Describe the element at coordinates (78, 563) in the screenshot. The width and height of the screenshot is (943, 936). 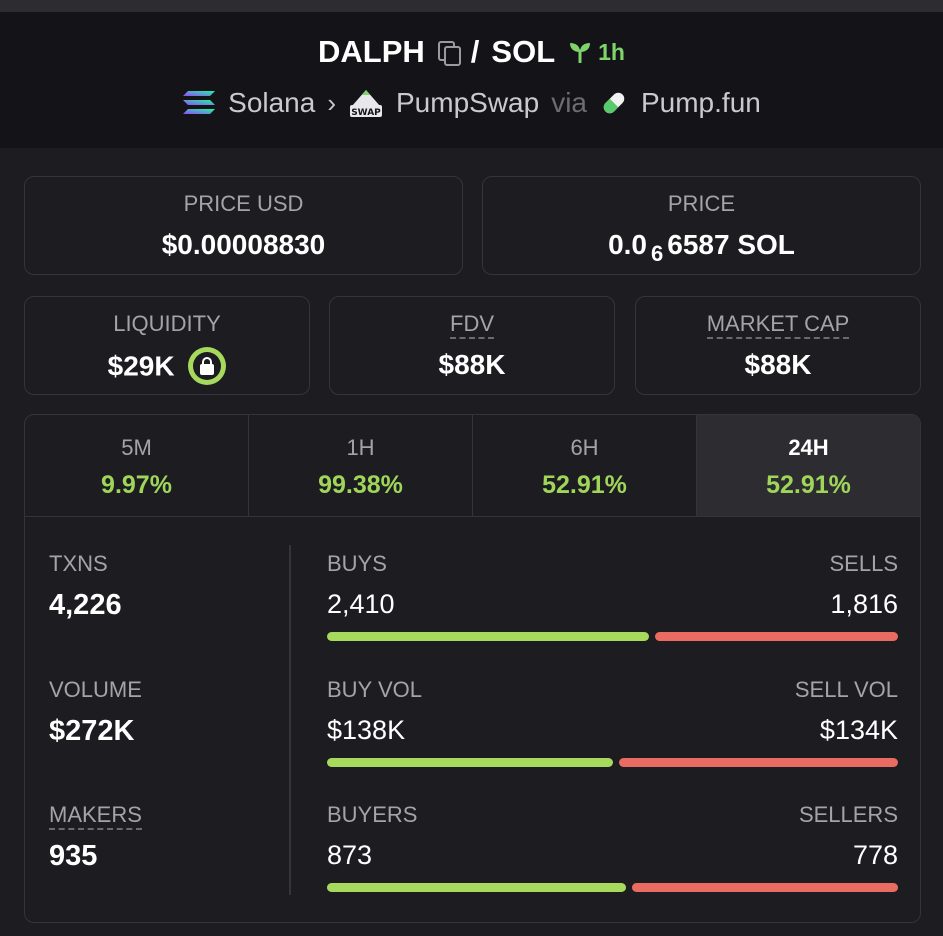
I see `txns-label: TXNS` at that location.